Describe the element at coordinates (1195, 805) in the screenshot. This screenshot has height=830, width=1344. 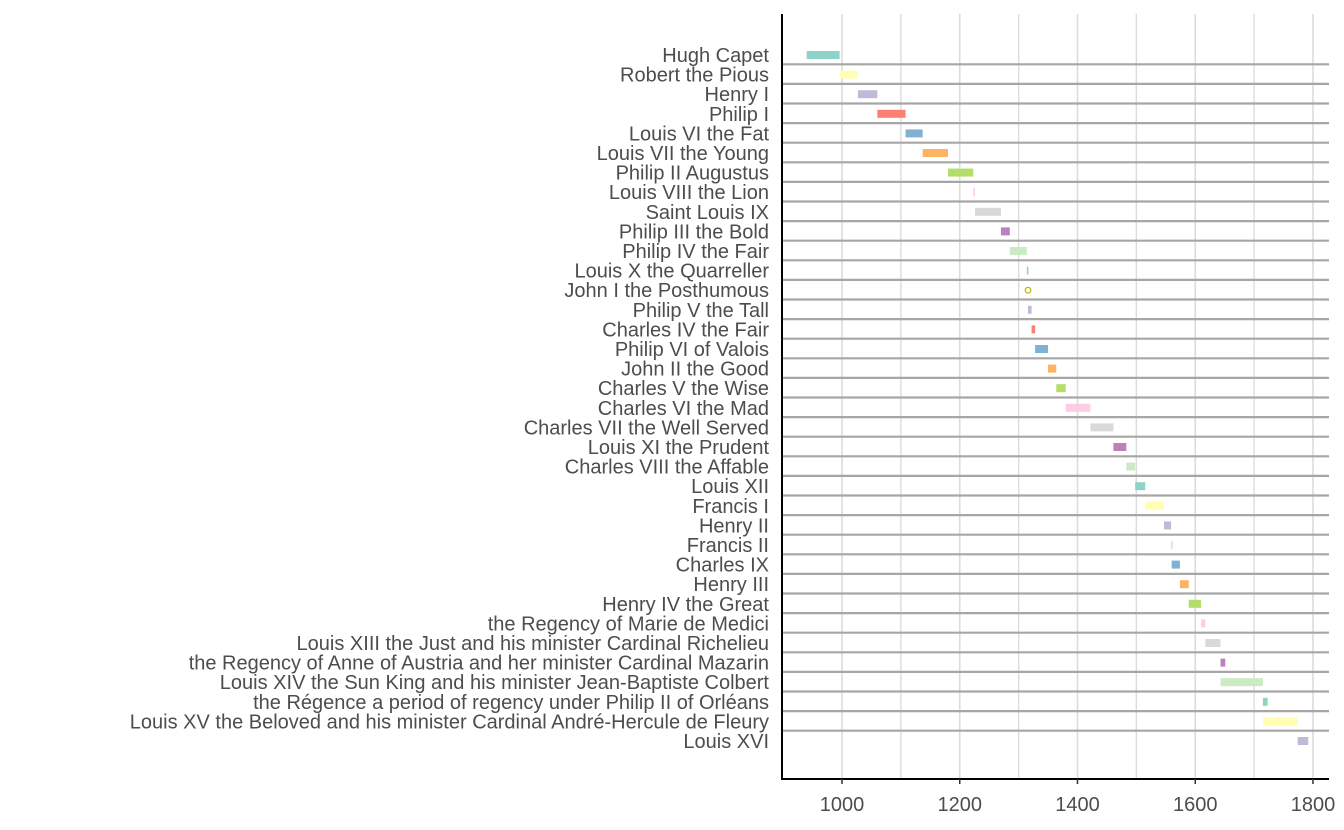
I see `x-tick-label: 1600` at that location.